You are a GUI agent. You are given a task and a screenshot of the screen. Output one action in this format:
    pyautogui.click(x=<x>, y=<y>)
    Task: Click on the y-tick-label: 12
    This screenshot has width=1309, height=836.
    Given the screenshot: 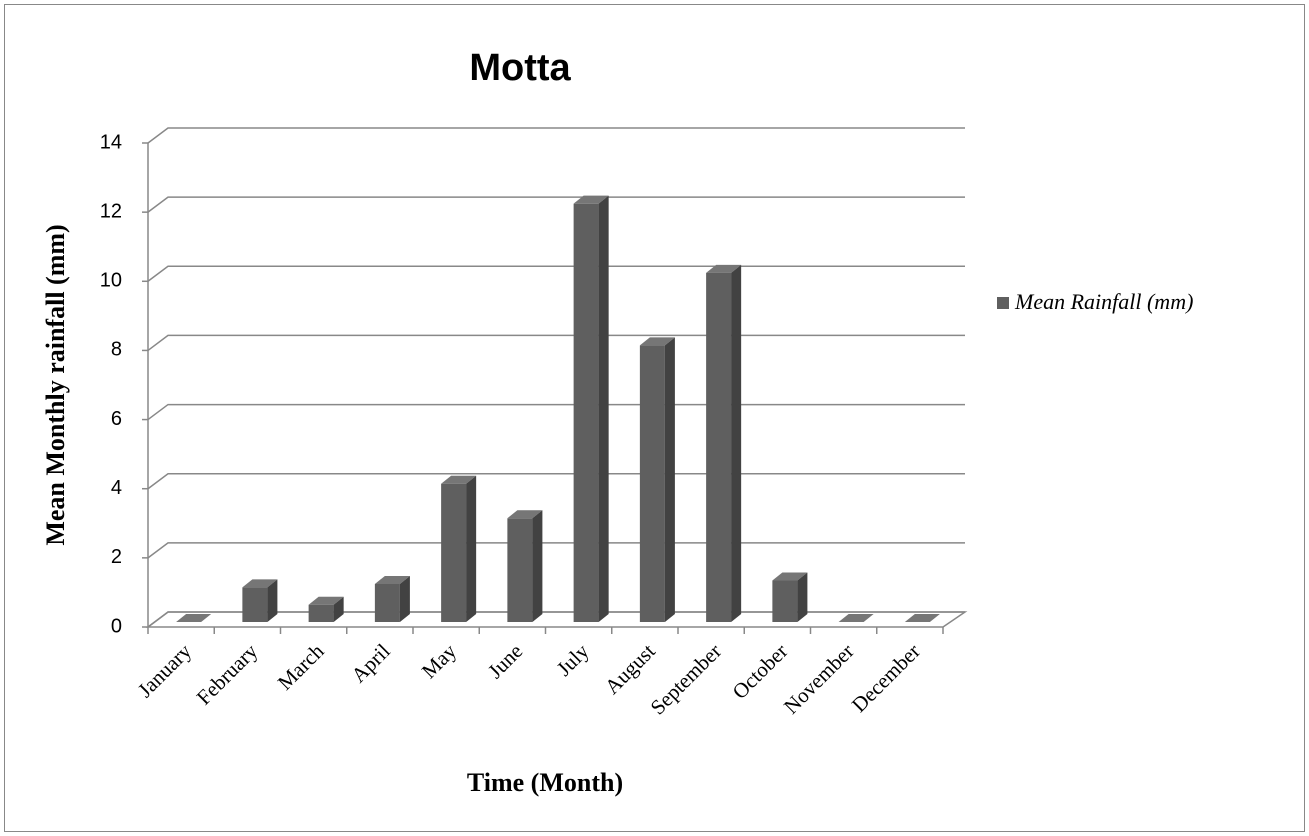 What is the action you would take?
    pyautogui.click(x=111, y=211)
    